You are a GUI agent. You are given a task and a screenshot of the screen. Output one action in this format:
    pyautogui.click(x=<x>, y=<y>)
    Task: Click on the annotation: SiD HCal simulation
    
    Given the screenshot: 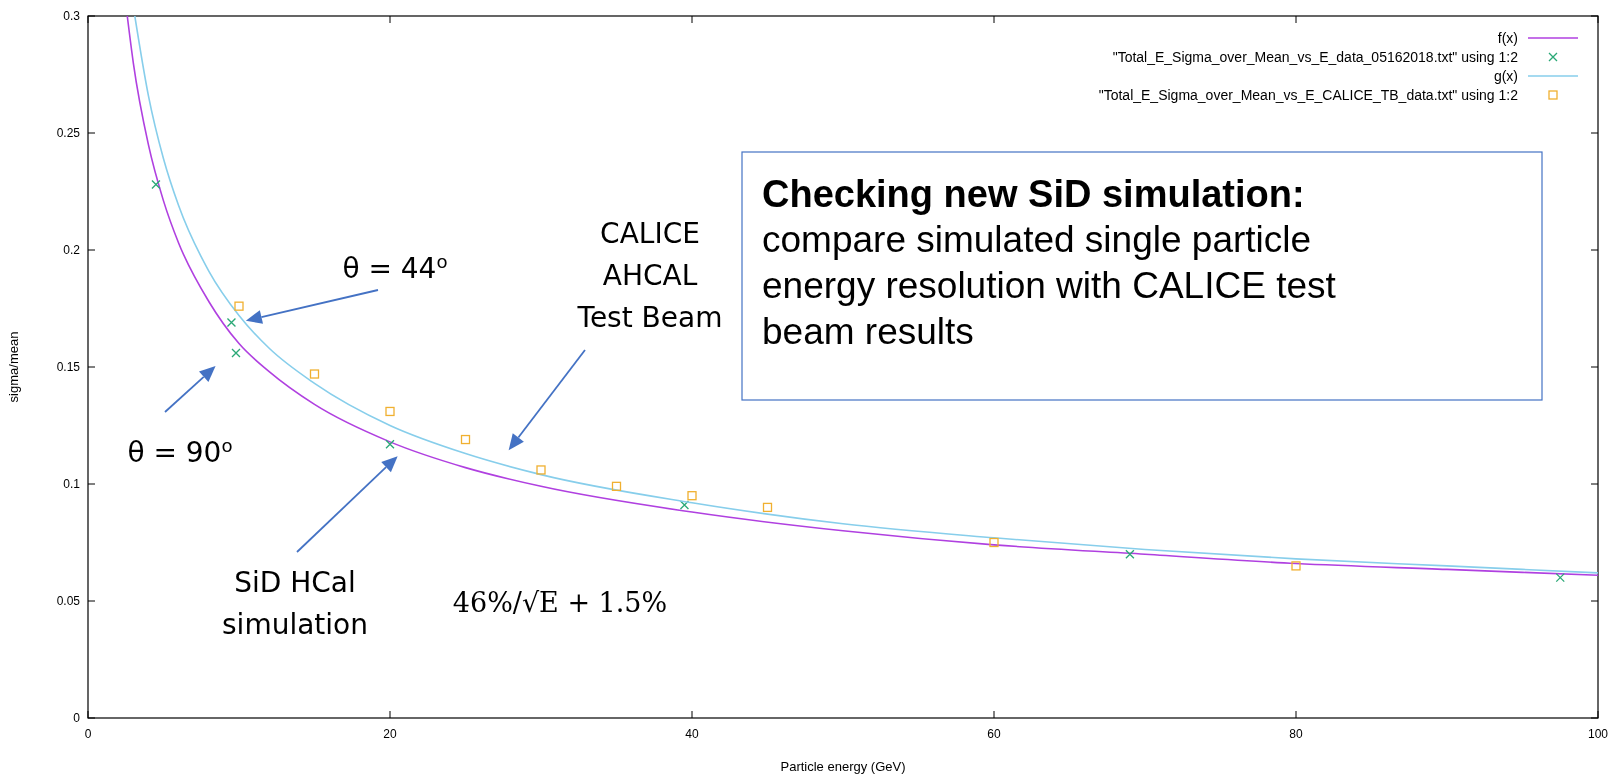 What is the action you would take?
    pyautogui.click(x=295, y=603)
    